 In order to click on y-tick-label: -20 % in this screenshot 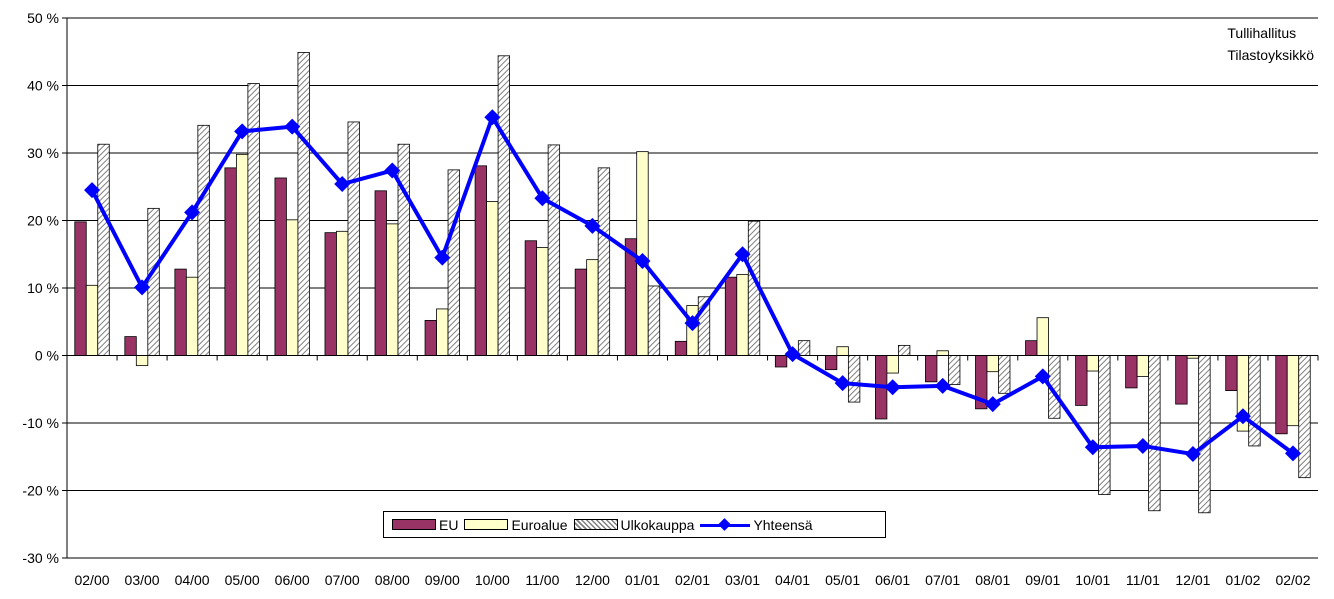, I will do `click(40, 491)`.